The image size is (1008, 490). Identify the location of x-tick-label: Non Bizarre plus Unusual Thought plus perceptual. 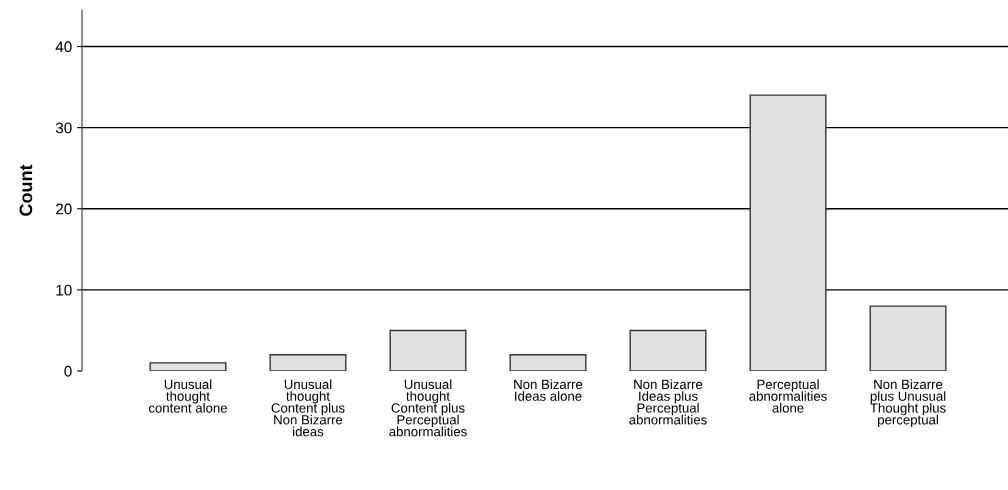
(908, 403).